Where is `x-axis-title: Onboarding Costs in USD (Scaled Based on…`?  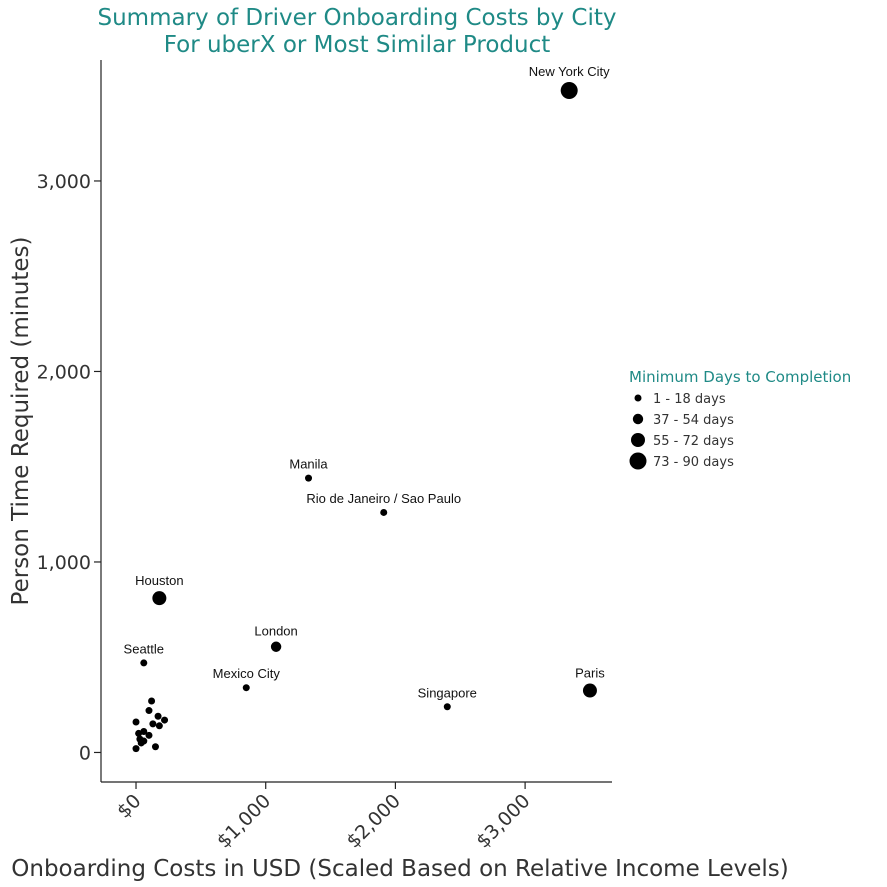 x-axis-title: Onboarding Costs in USD (Scaled Based on… is located at coordinates (399, 869).